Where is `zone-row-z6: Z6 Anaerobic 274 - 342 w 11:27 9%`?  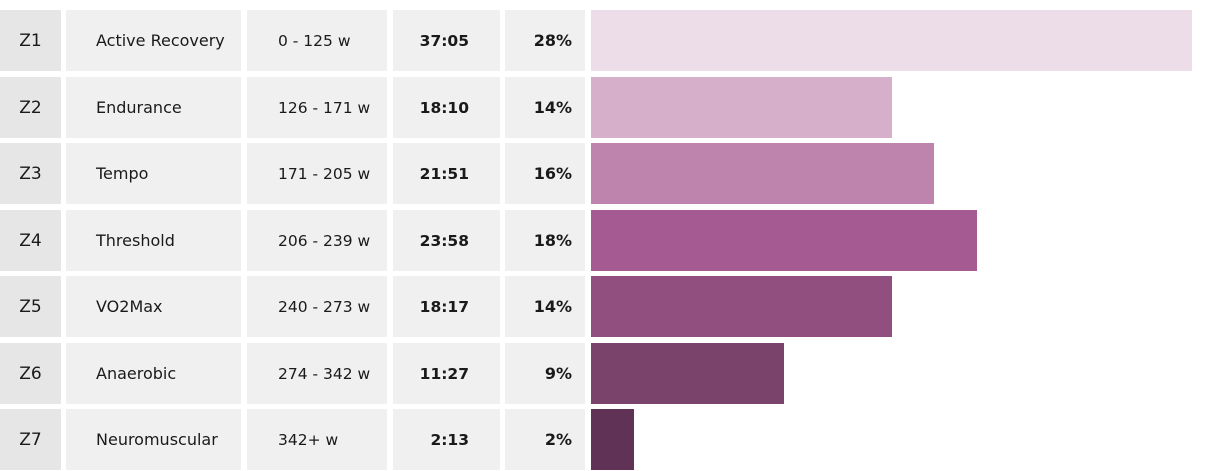
zone-row-z6: Z6 Anaerobic 274 - 342 w 11:27 9% is located at coordinates (602, 373).